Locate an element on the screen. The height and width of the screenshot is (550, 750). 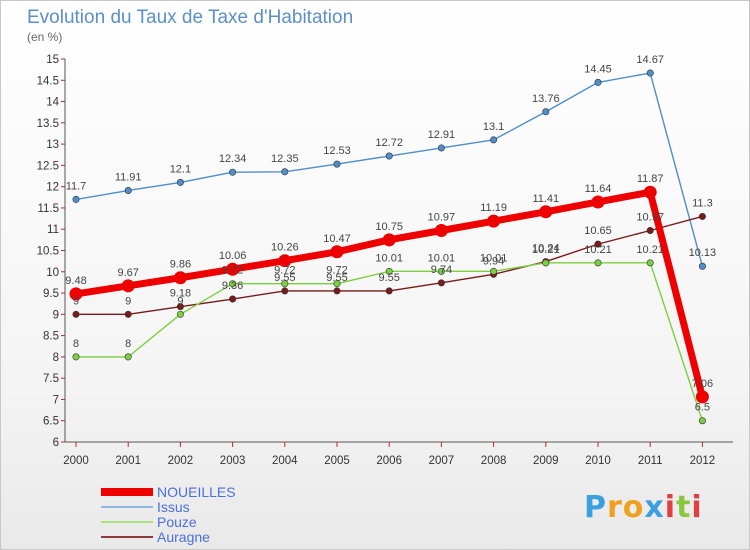
y-tick-label: 15 is located at coordinates (52, 60).